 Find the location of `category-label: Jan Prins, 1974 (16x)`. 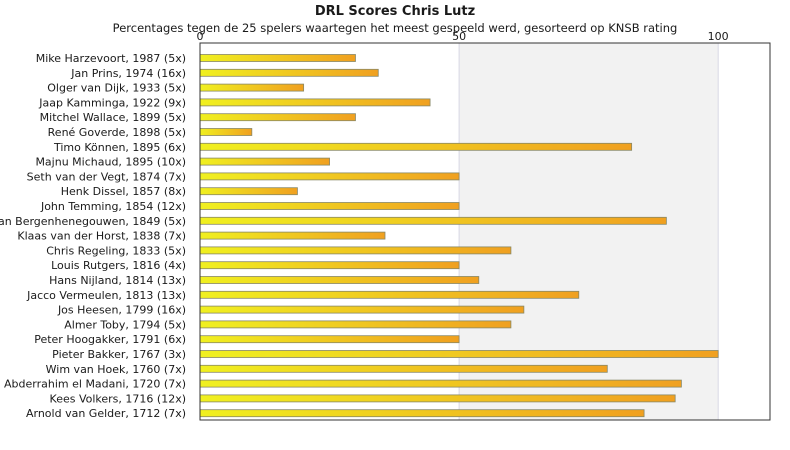

category-label: Jan Prins, 1974 (16x) is located at coordinates (128, 73).